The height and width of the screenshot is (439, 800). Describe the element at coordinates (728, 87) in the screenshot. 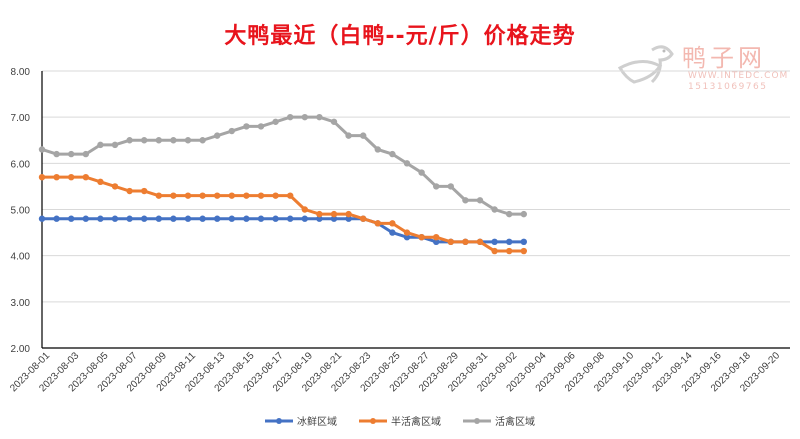

I see `watermark-phone: 15131069765` at that location.